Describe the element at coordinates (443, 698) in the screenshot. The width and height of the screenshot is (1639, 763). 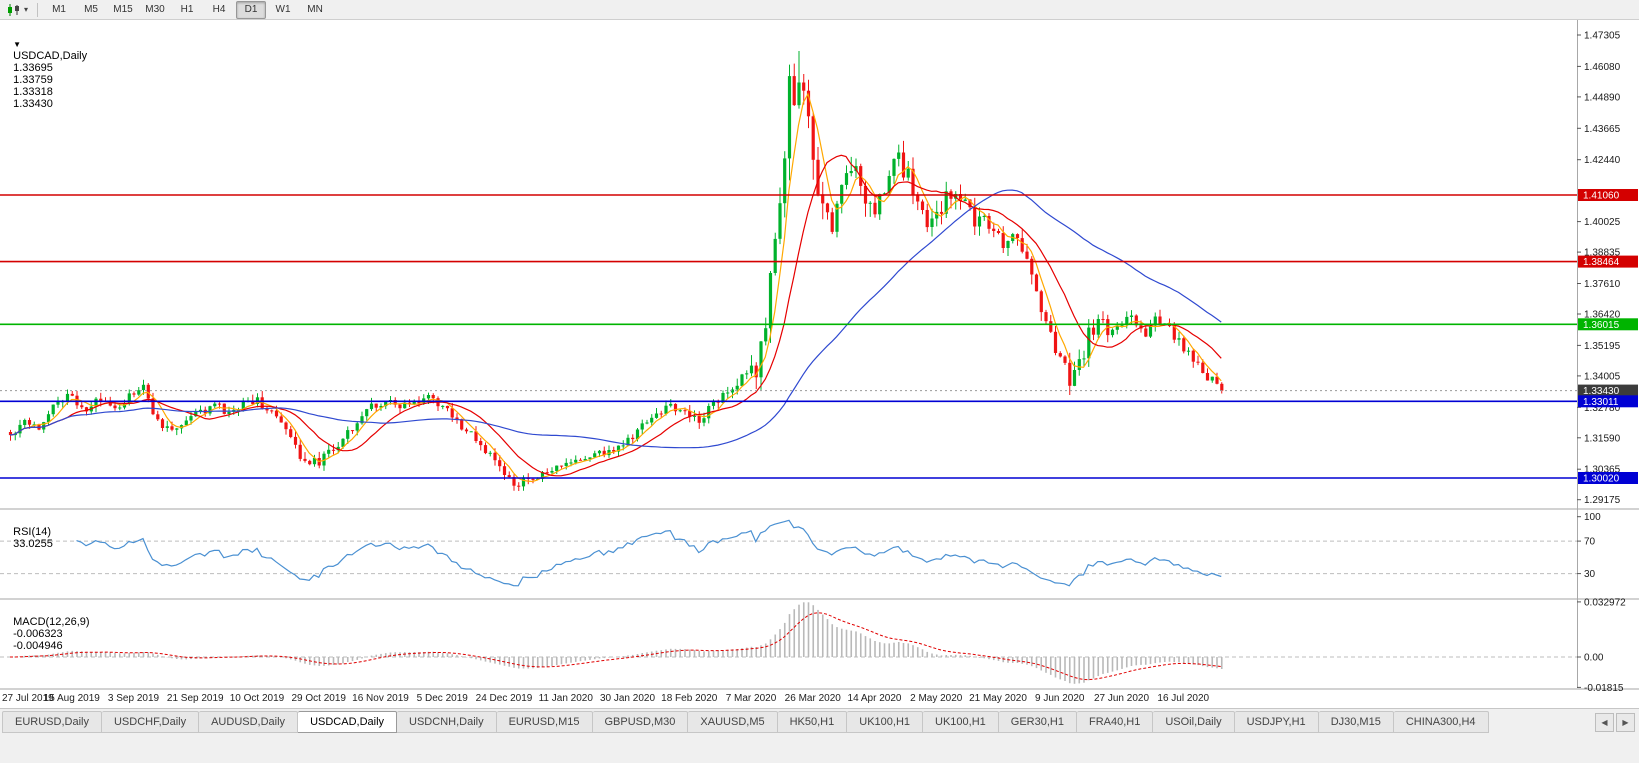
I see `svg-text: 5 Dec 2019` at that location.